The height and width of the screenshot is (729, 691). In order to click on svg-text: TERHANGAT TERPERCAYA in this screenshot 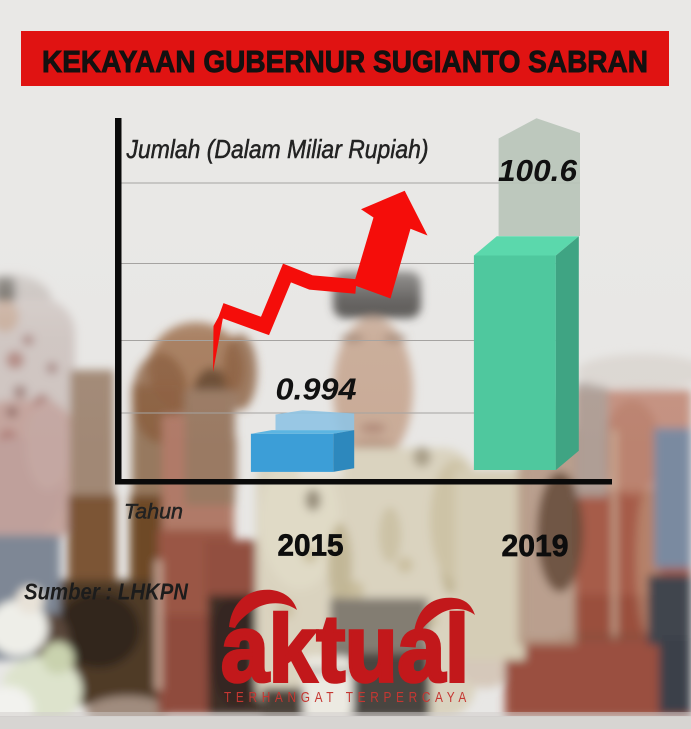, I will do `click(347, 697)`.